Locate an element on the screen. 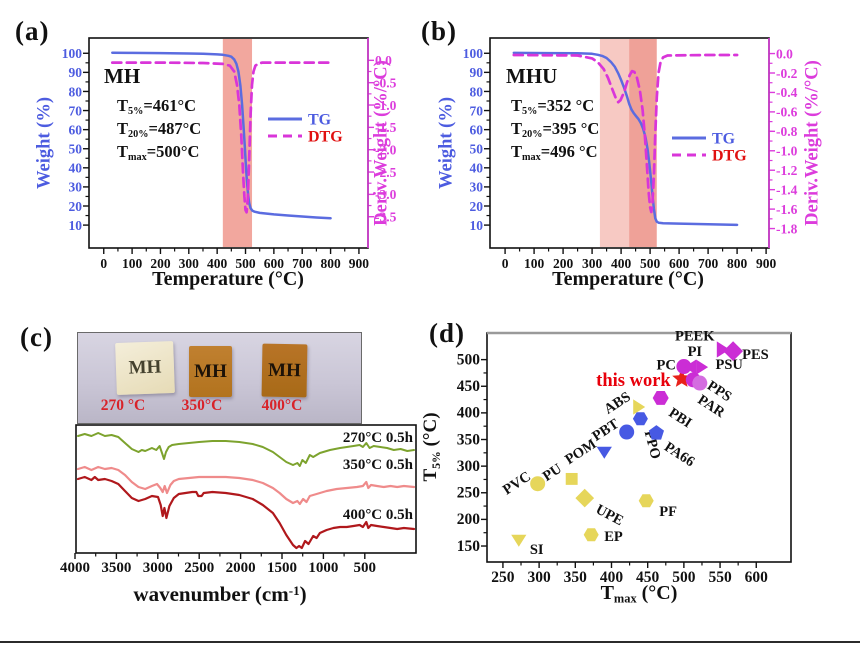 The width and height of the screenshot is (860, 648). svg-text: -1.2 is located at coordinates (787, 170).